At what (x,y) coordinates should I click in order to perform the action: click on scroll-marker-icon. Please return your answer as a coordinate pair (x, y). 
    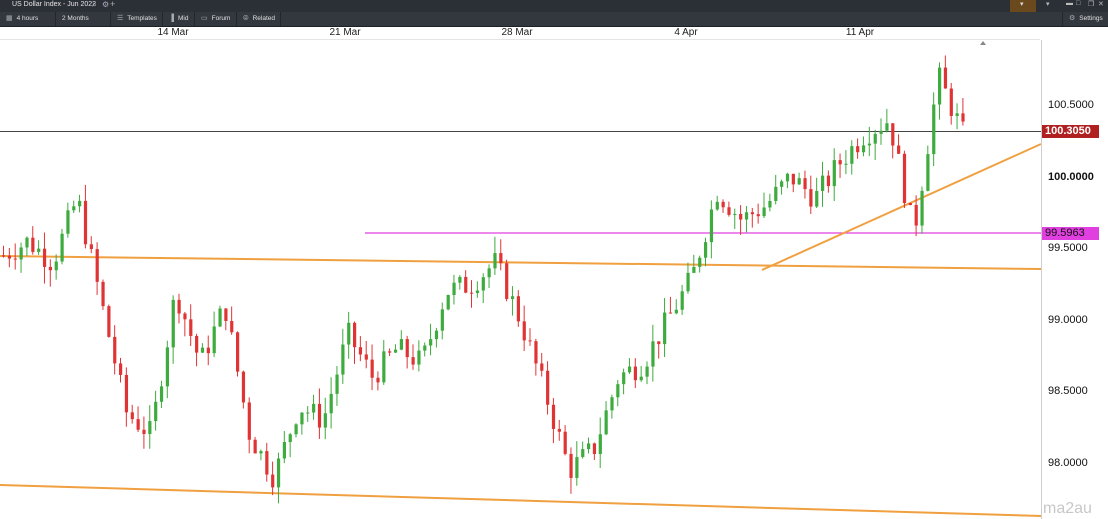
    Looking at the image, I should click on (983, 43).